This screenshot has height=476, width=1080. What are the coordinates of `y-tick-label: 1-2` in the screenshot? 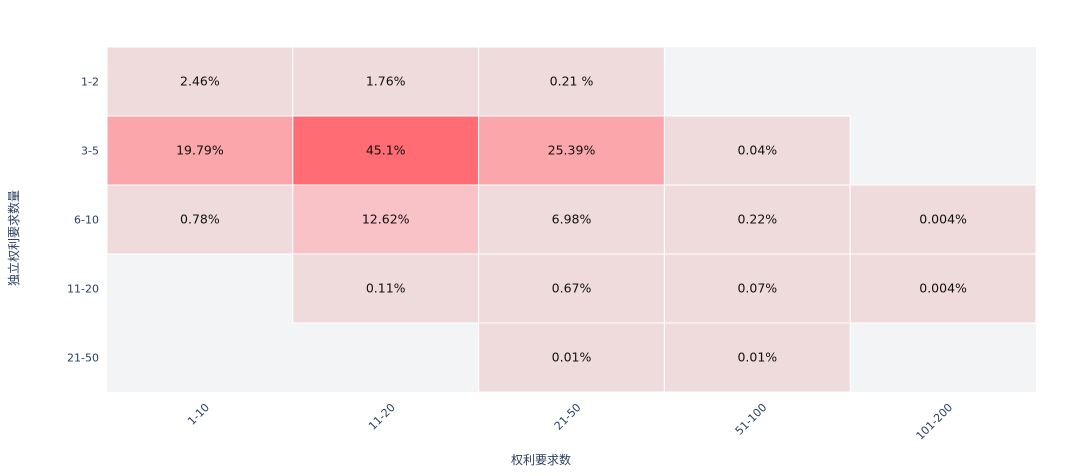 It's located at (90, 82).